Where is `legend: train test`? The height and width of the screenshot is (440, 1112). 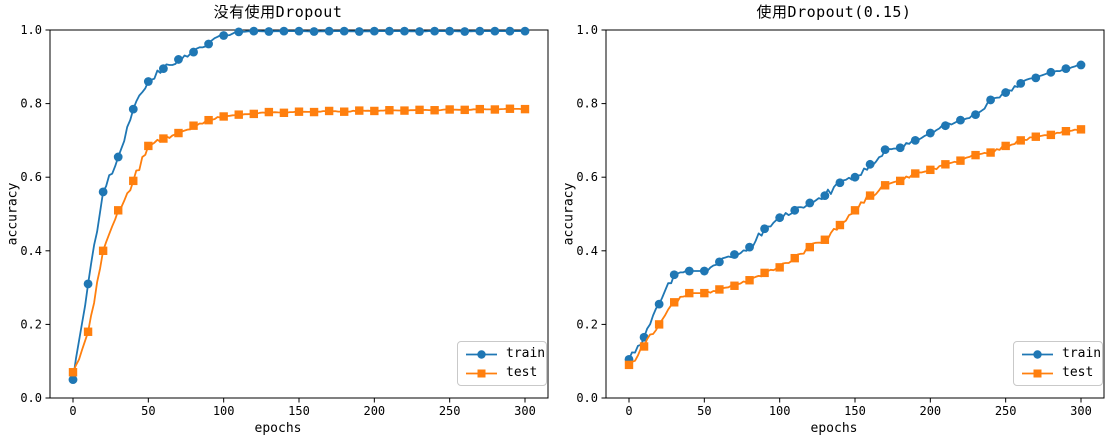 legend: train test is located at coordinates (502, 363).